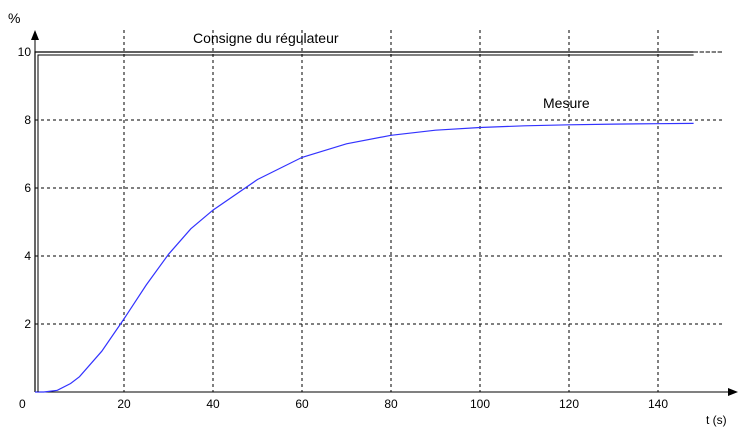 The height and width of the screenshot is (438, 750). What do you see at coordinates (302, 404) in the screenshot?
I see `x-tick-label: 60` at bounding box center [302, 404].